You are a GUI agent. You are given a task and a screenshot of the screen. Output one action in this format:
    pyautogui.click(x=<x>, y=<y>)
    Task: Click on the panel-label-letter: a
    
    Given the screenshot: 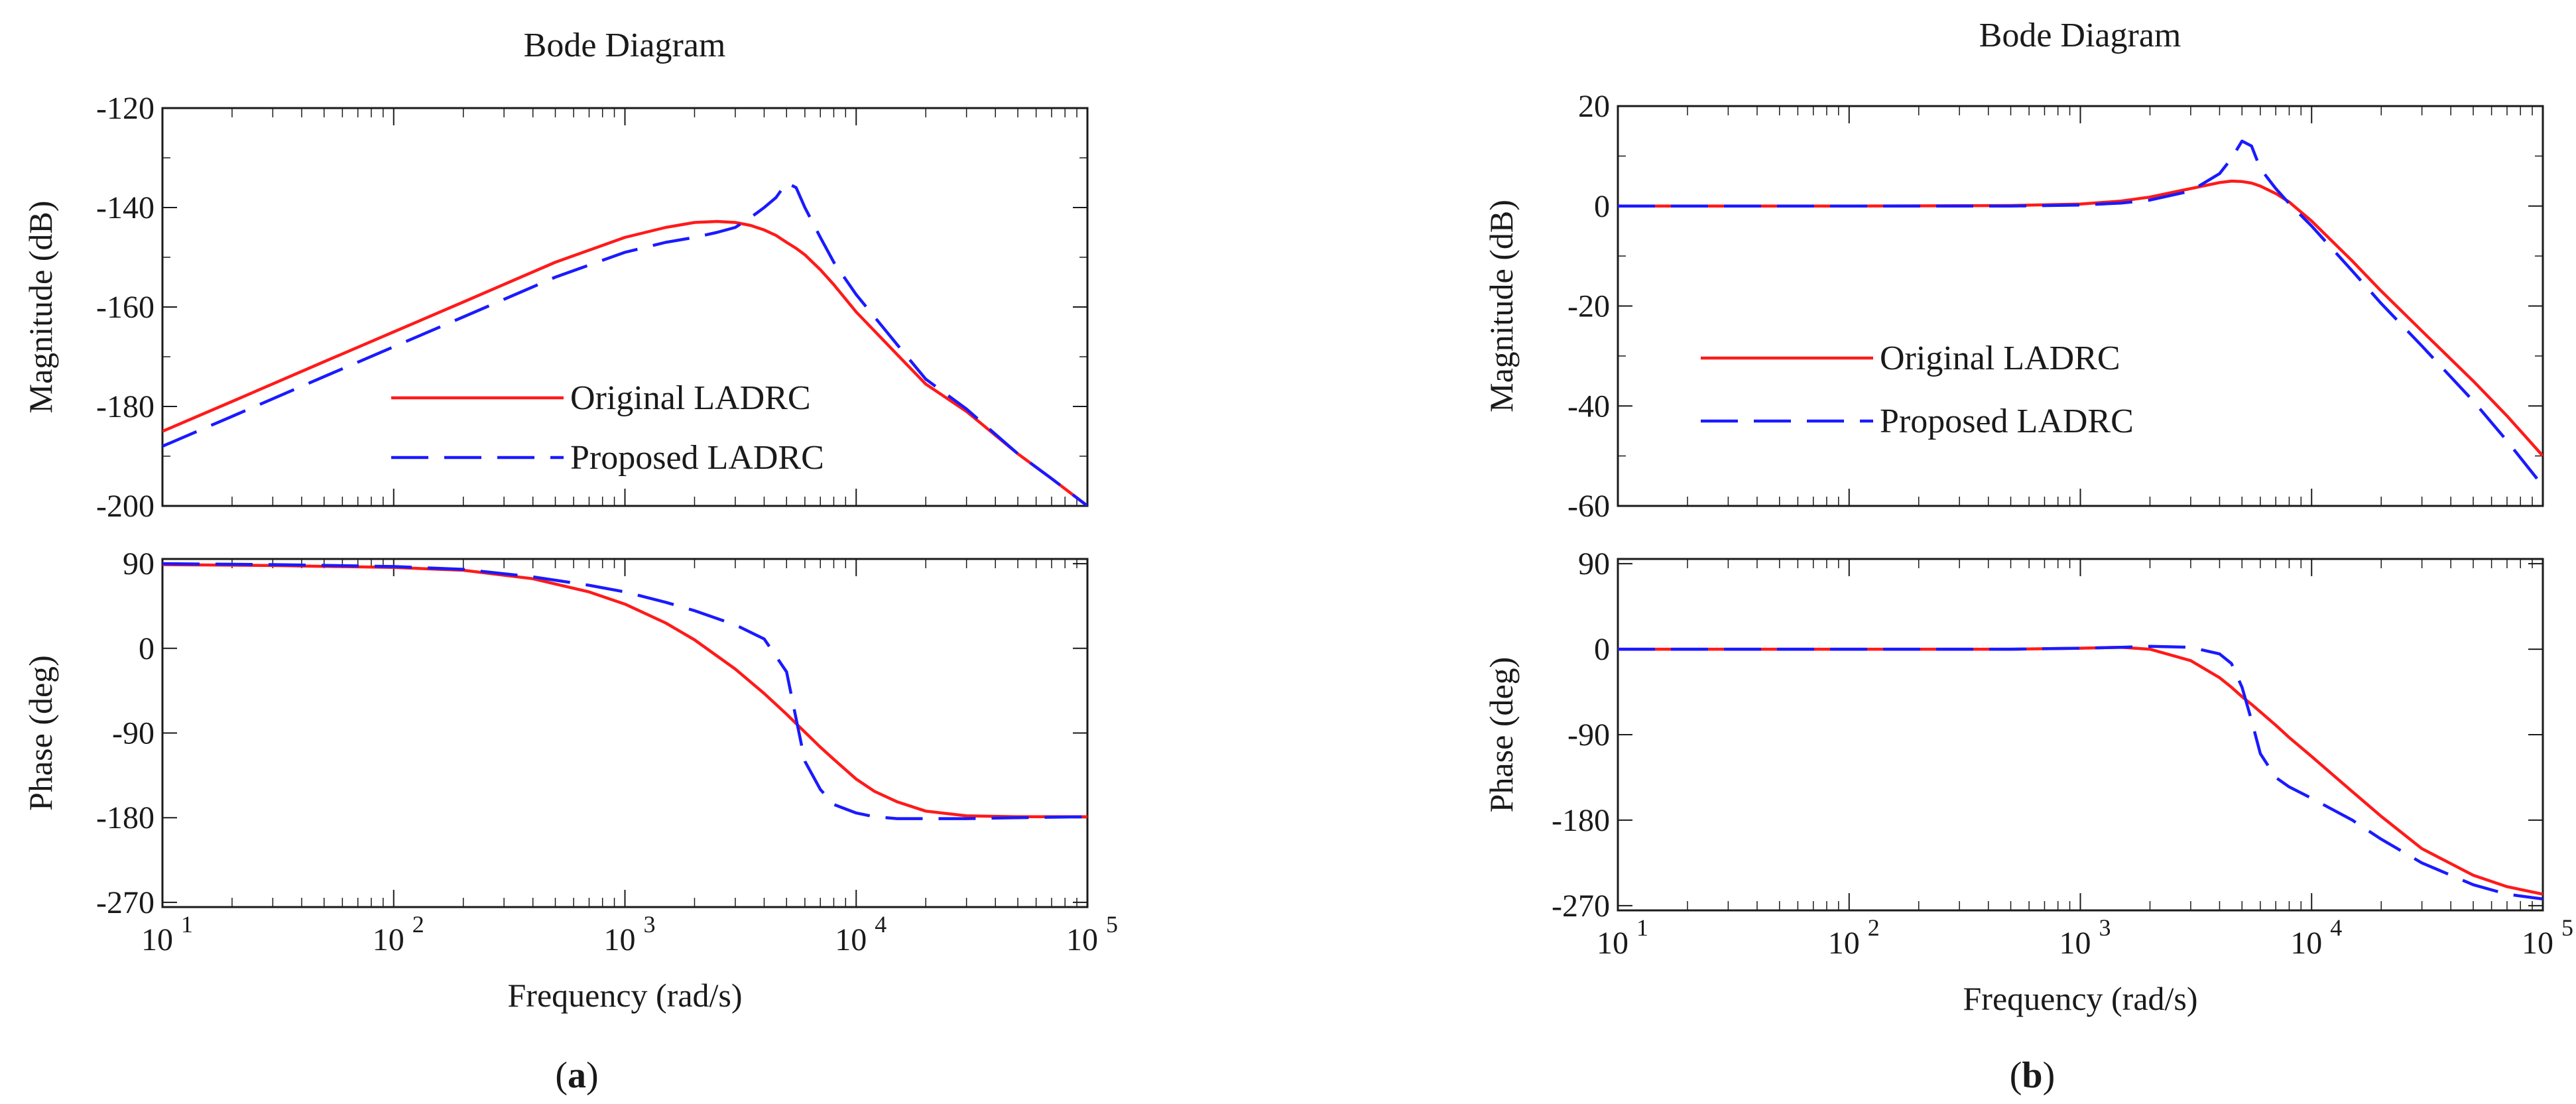 What is the action you would take?
    pyautogui.click(x=577, y=1075)
    